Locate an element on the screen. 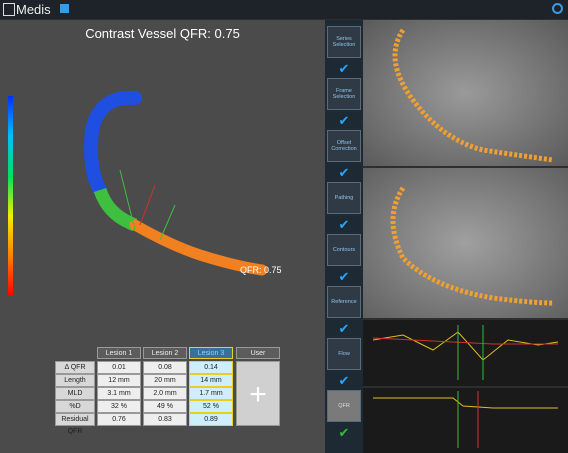 This screenshot has height=453, width=568. table-cell: 0.08 is located at coordinates (165, 367).